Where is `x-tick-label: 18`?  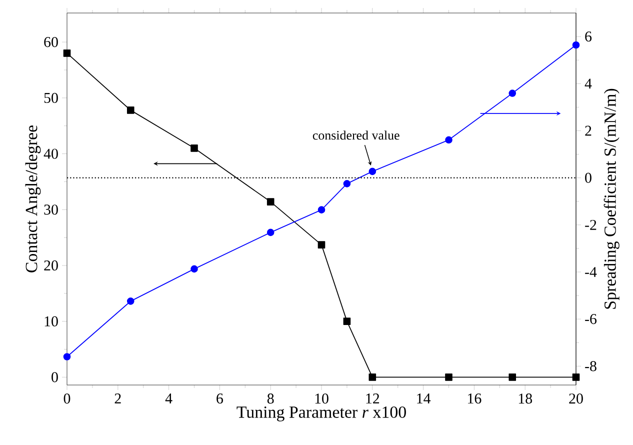
x-tick-label: 18 is located at coordinates (525, 399).